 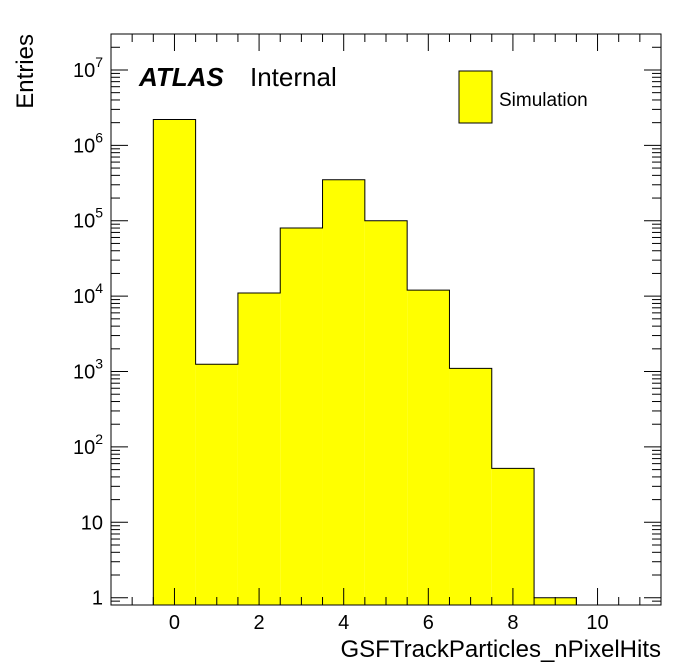 I want to click on x-axis-title: GSFTrackParticles_nPixelHits, so click(x=500, y=649).